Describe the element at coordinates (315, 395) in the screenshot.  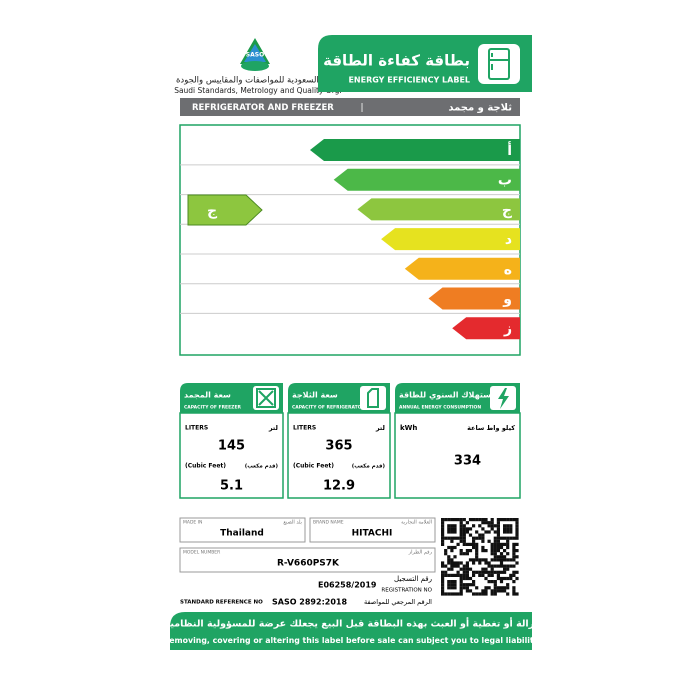
I see `box-title-ar: سعة الثلاجة` at that location.